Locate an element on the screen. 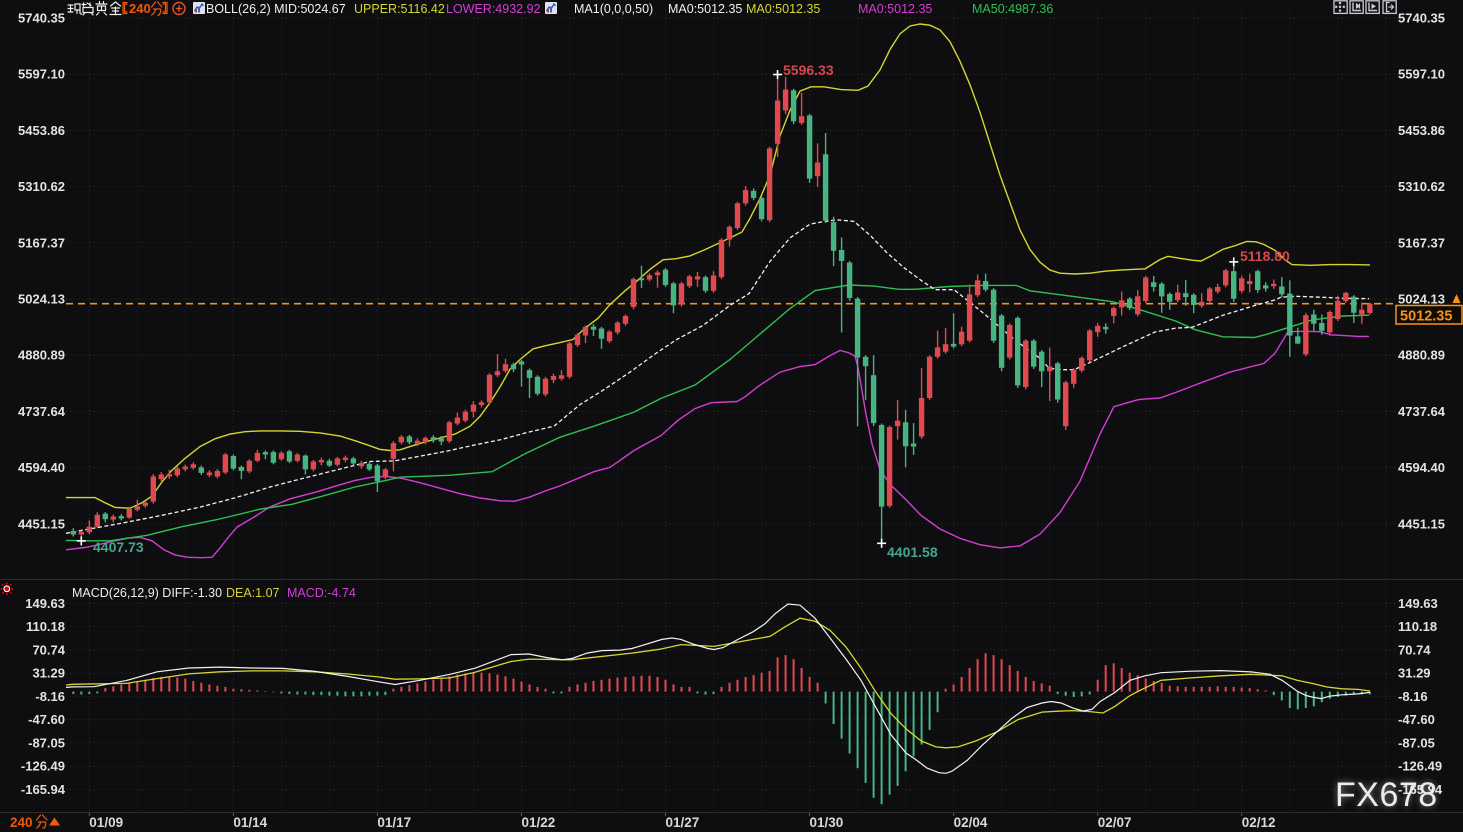  svg-text: BOLL(26,2) MID:5024.67 is located at coordinates (276, 9).